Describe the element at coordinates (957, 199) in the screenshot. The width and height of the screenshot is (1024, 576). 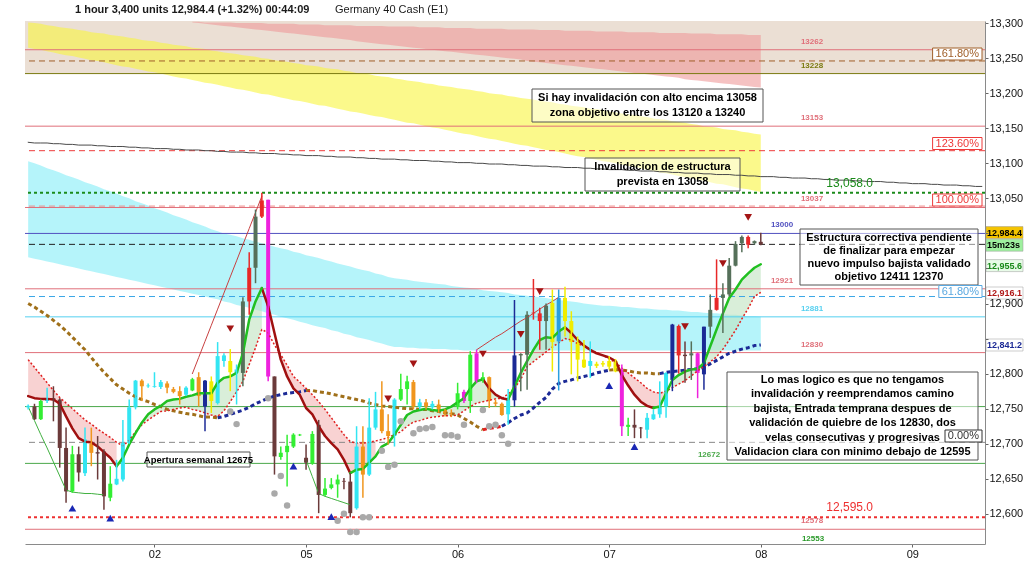
I see `annotation: 100.00%` at that location.